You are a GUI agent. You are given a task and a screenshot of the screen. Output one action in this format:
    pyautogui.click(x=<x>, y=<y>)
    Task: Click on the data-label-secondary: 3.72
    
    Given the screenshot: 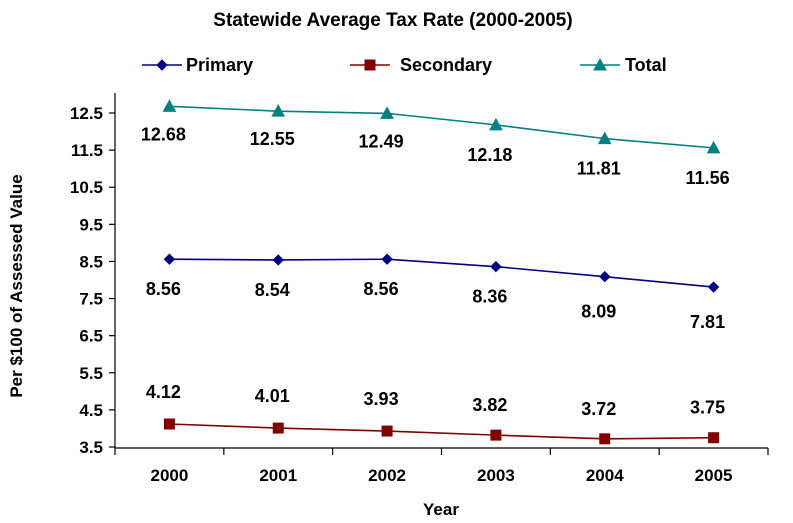 What is the action you would take?
    pyautogui.click(x=598, y=409)
    